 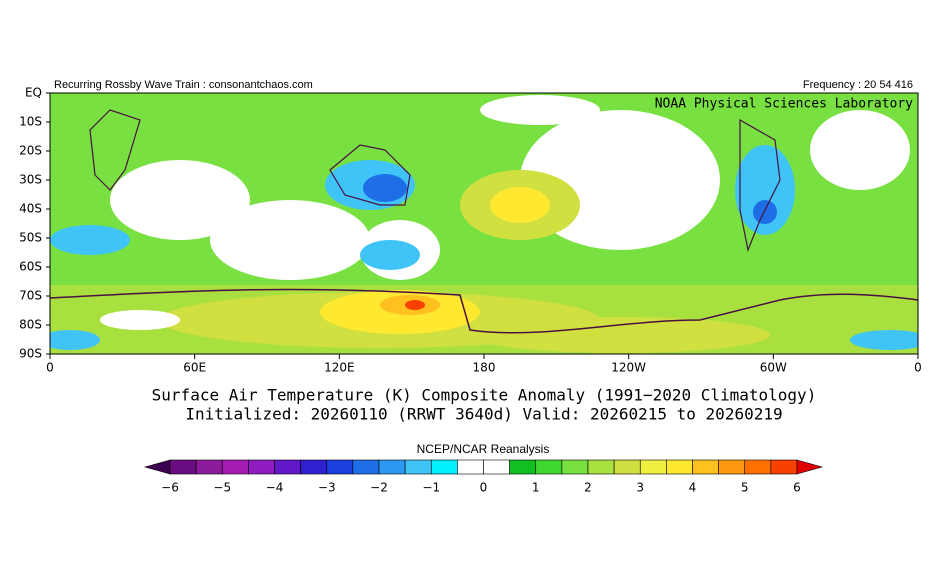 What do you see at coordinates (484, 488) in the screenshot?
I see `colorbar-tick: 0` at bounding box center [484, 488].